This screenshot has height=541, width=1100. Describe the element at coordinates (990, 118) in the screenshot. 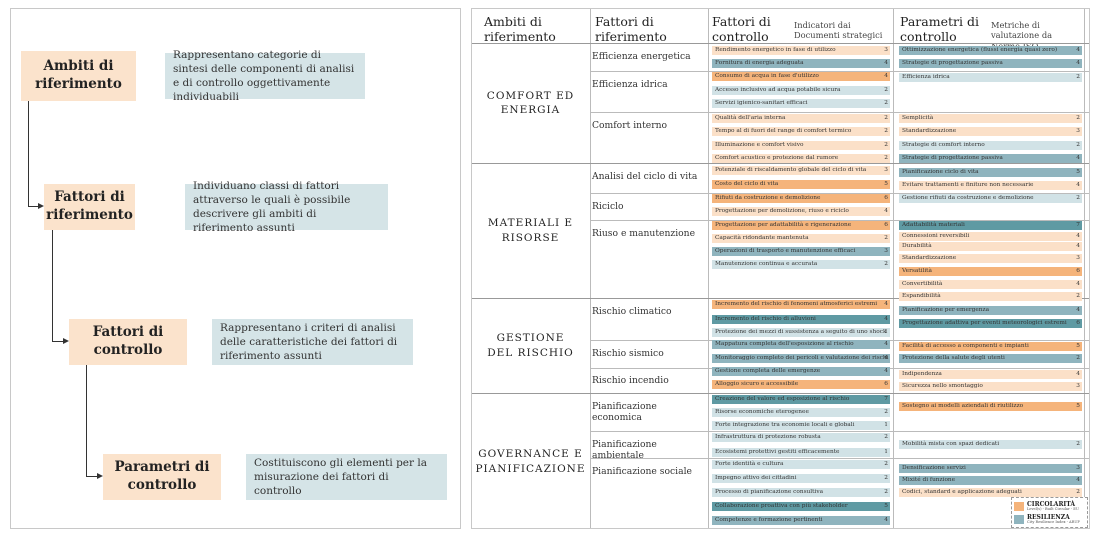

I see `metrica-bar: Semplicità 2` at that location.